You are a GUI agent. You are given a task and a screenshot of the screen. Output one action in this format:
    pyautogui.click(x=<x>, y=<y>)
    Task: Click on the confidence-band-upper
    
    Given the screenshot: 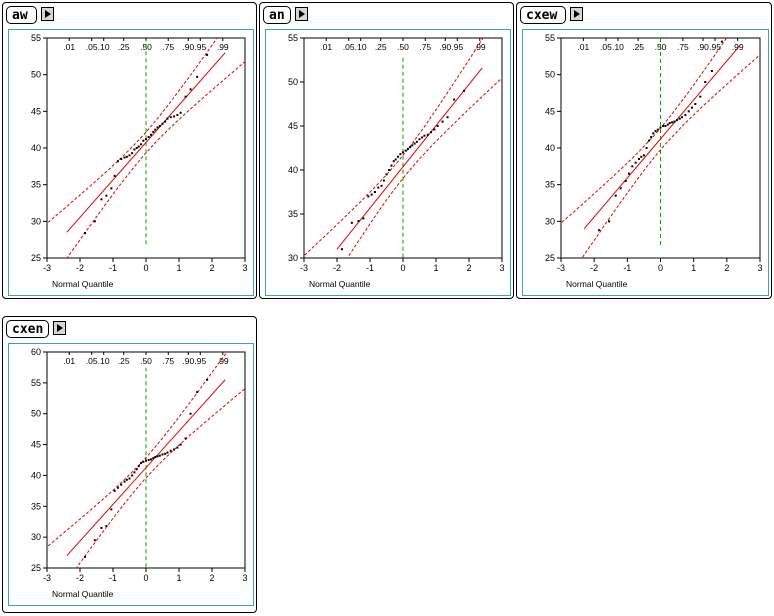 What is the action you would take?
    pyautogui.click(x=394, y=147)
    